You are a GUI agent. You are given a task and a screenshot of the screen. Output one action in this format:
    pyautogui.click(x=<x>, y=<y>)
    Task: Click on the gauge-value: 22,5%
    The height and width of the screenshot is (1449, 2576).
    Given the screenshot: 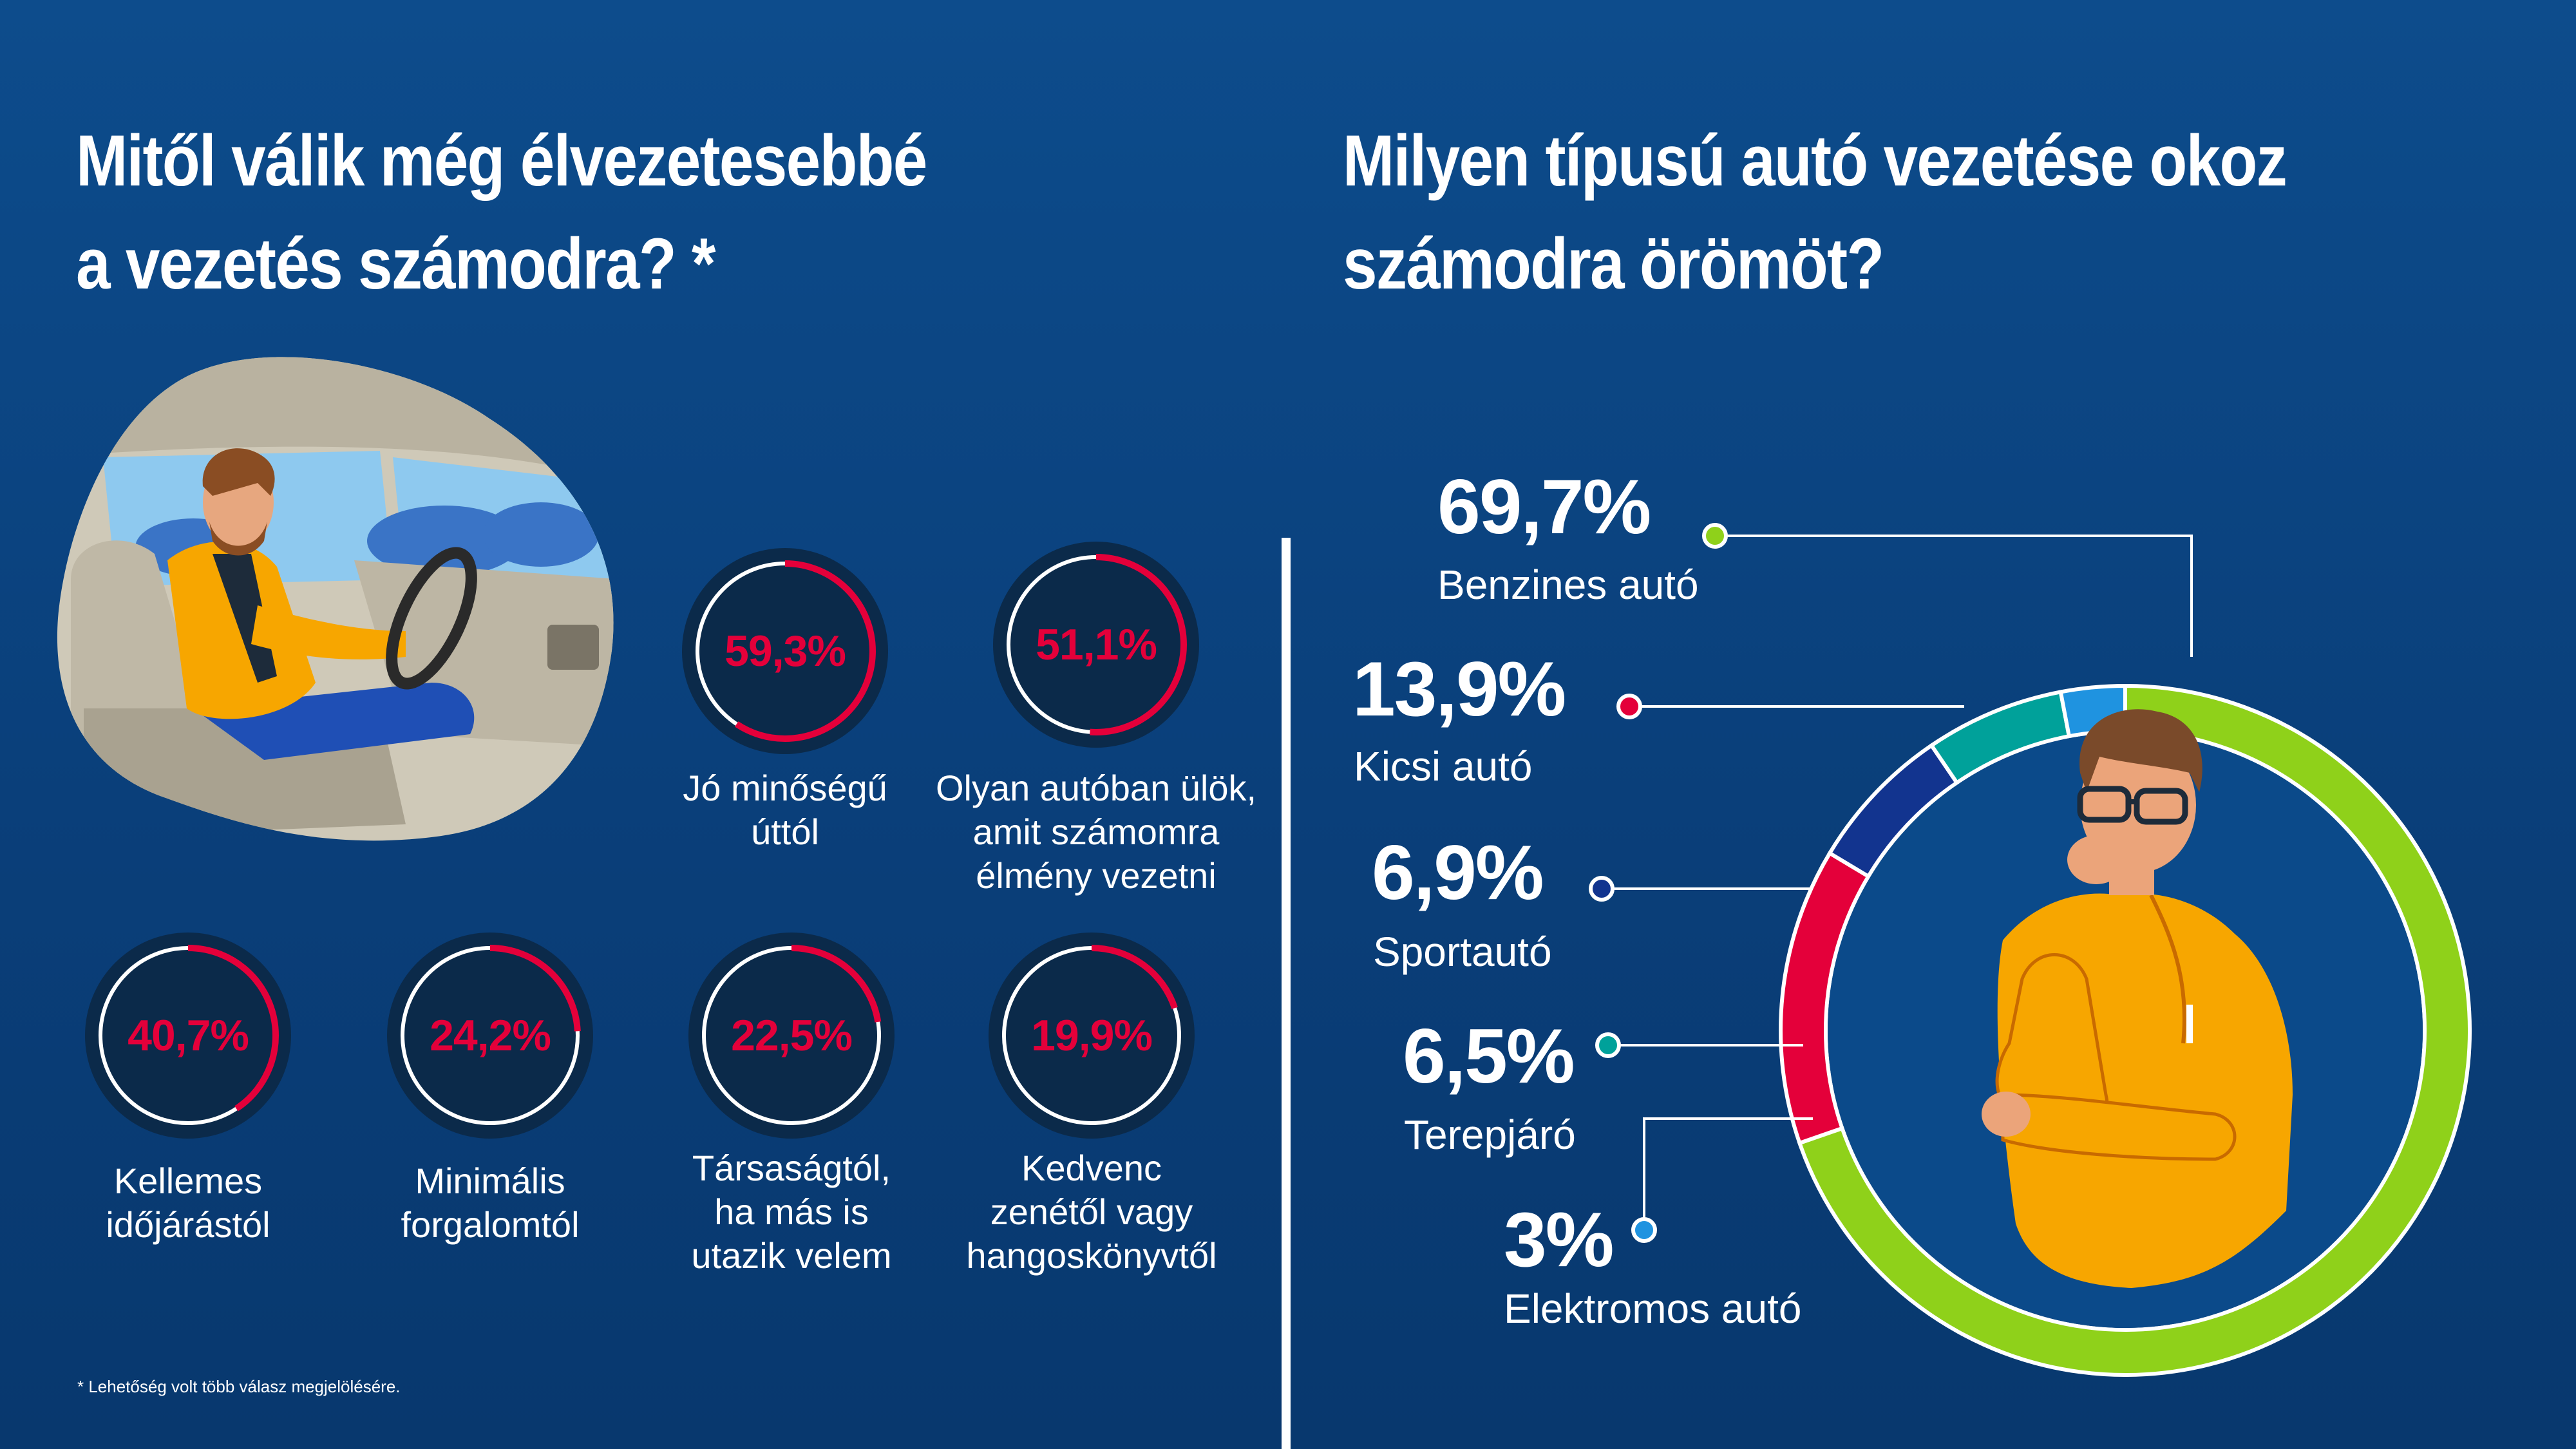 What is the action you would take?
    pyautogui.click(x=792, y=1035)
    